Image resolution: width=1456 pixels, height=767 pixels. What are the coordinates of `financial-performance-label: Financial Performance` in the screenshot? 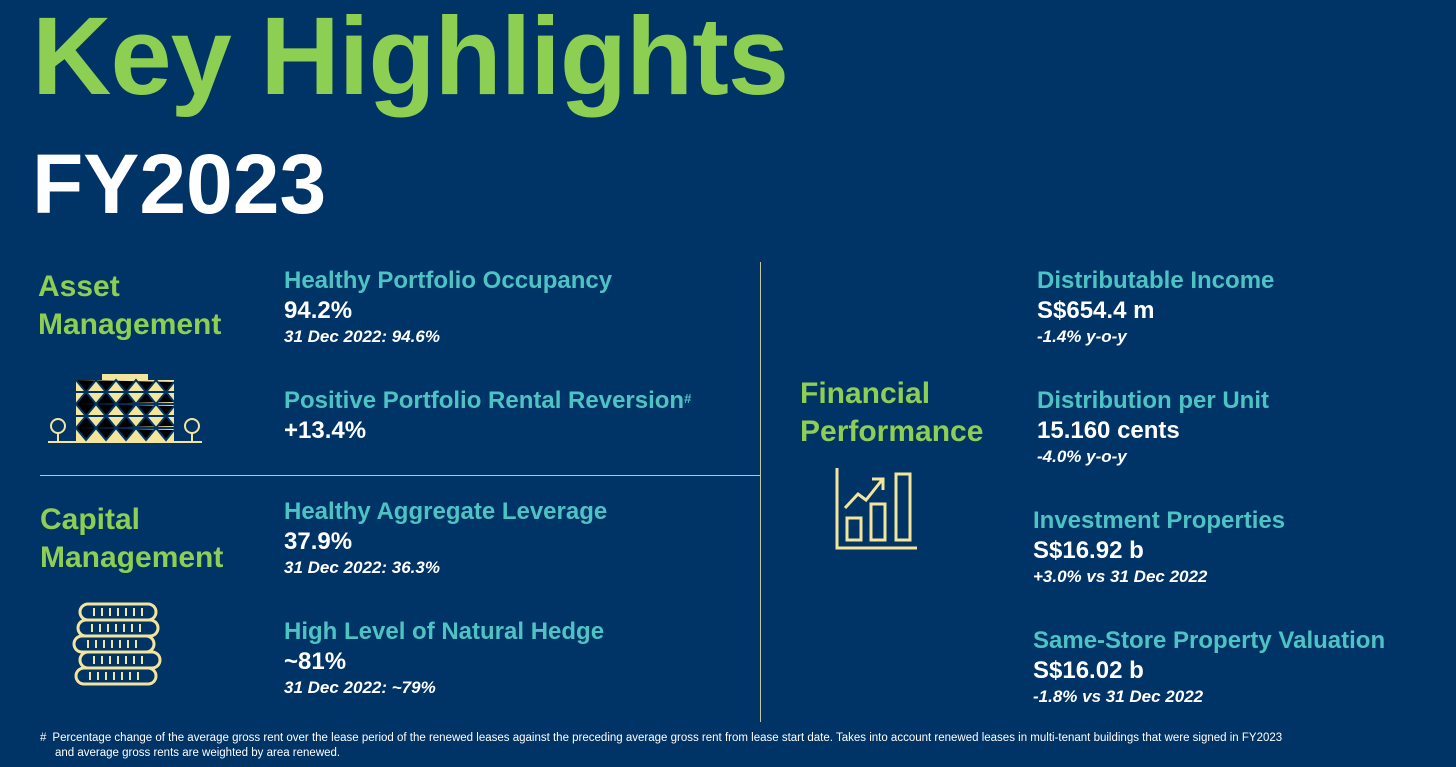 It's located at (892, 412).